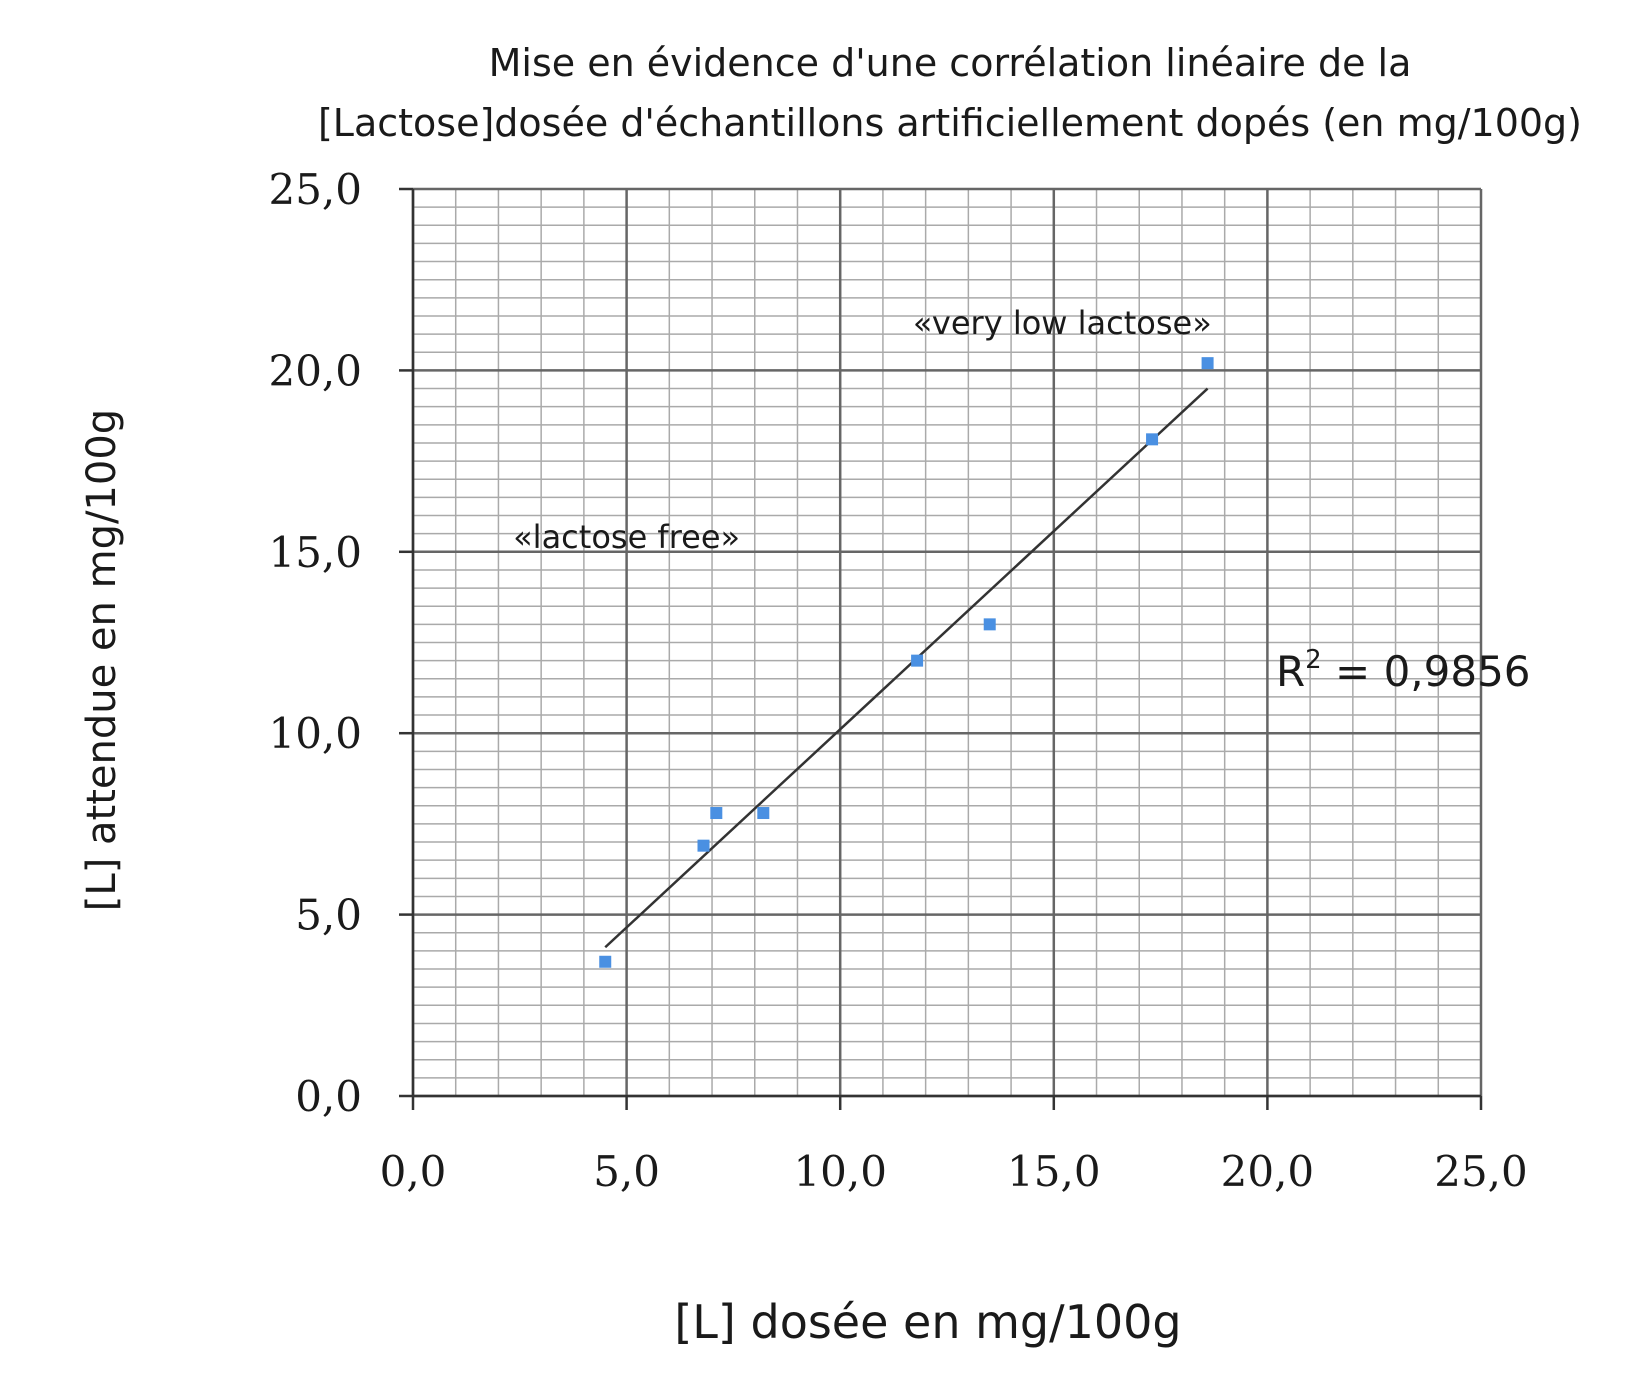  I want to click on x-axis-ticks: 0,0 5,0 10,0 15,0 20,0 25,0, so click(954, 1146).